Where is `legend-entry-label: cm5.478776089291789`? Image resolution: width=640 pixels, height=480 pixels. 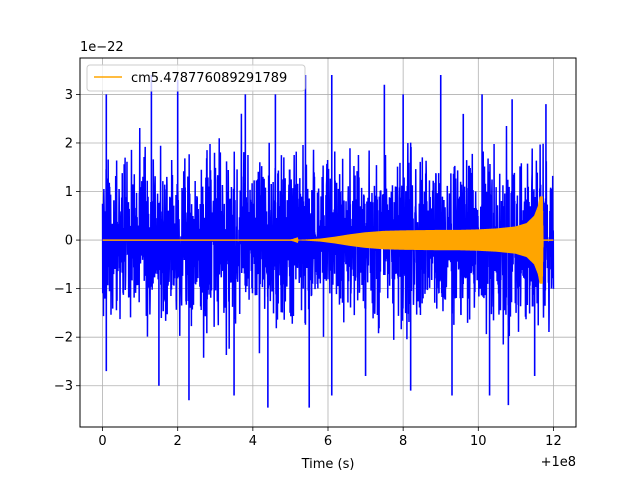
legend-entry-label: cm5.478776089291789 is located at coordinates (209, 78).